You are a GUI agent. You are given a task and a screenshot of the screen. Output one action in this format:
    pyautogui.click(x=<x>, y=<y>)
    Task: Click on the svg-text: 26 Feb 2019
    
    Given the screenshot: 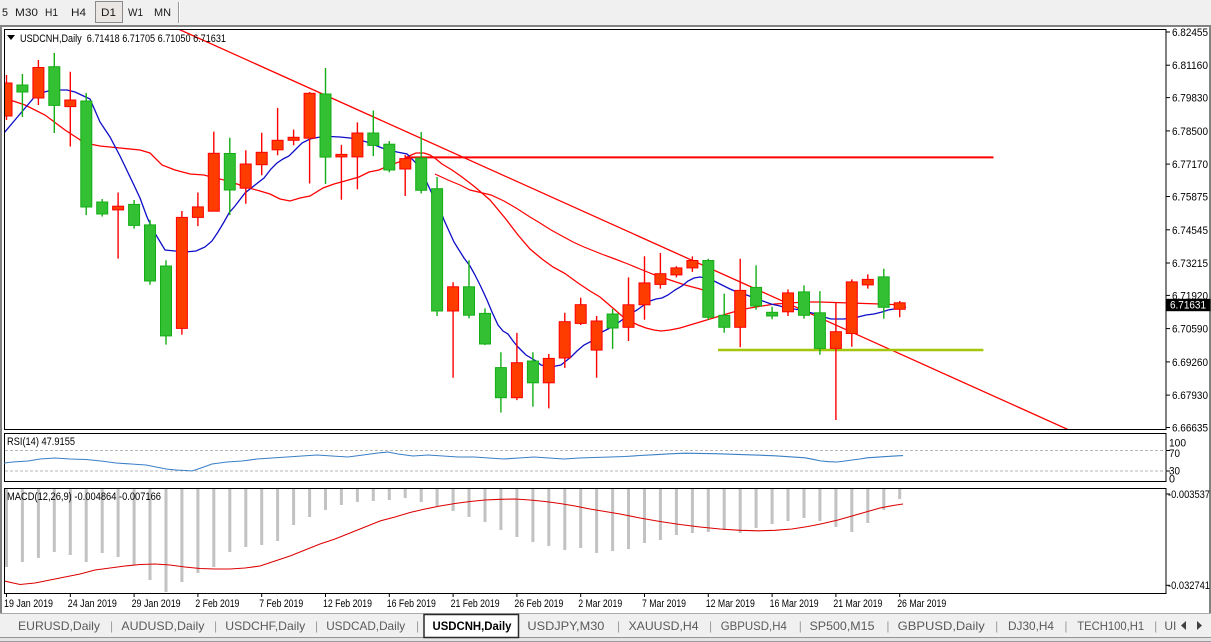 What is the action you would take?
    pyautogui.click(x=538, y=604)
    